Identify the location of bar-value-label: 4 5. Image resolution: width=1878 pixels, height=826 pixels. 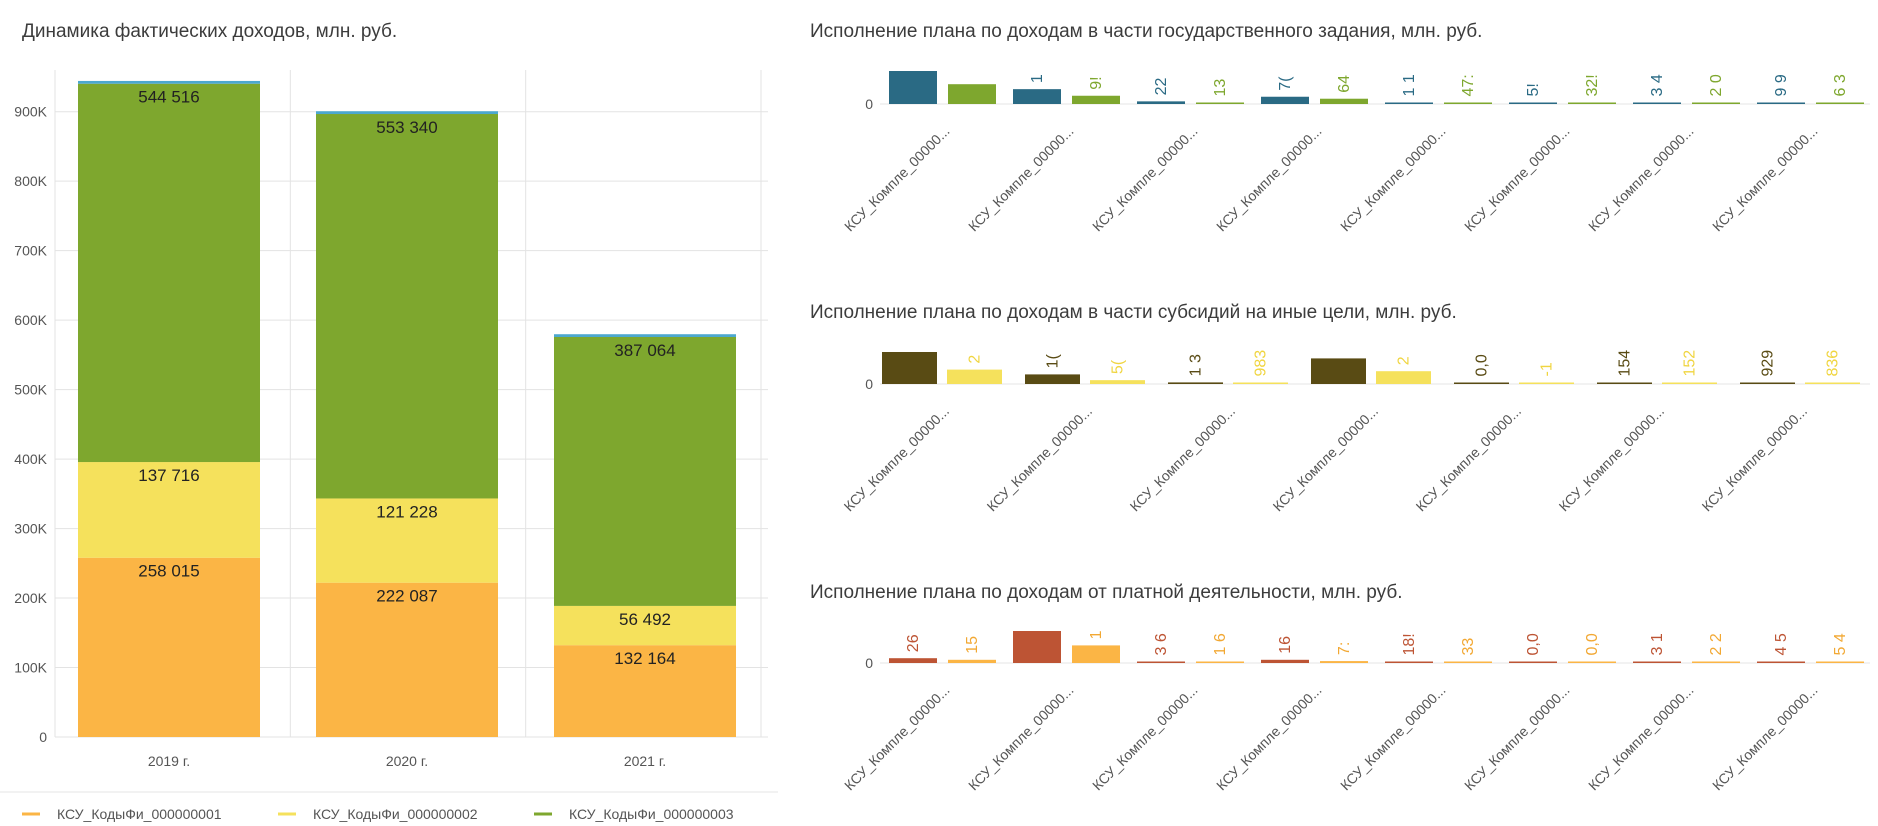
(1781, 644).